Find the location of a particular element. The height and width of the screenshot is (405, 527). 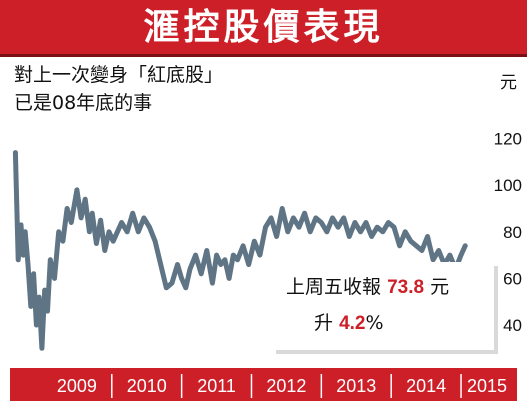

callout-change-label: 升 is located at coordinates (324, 323).